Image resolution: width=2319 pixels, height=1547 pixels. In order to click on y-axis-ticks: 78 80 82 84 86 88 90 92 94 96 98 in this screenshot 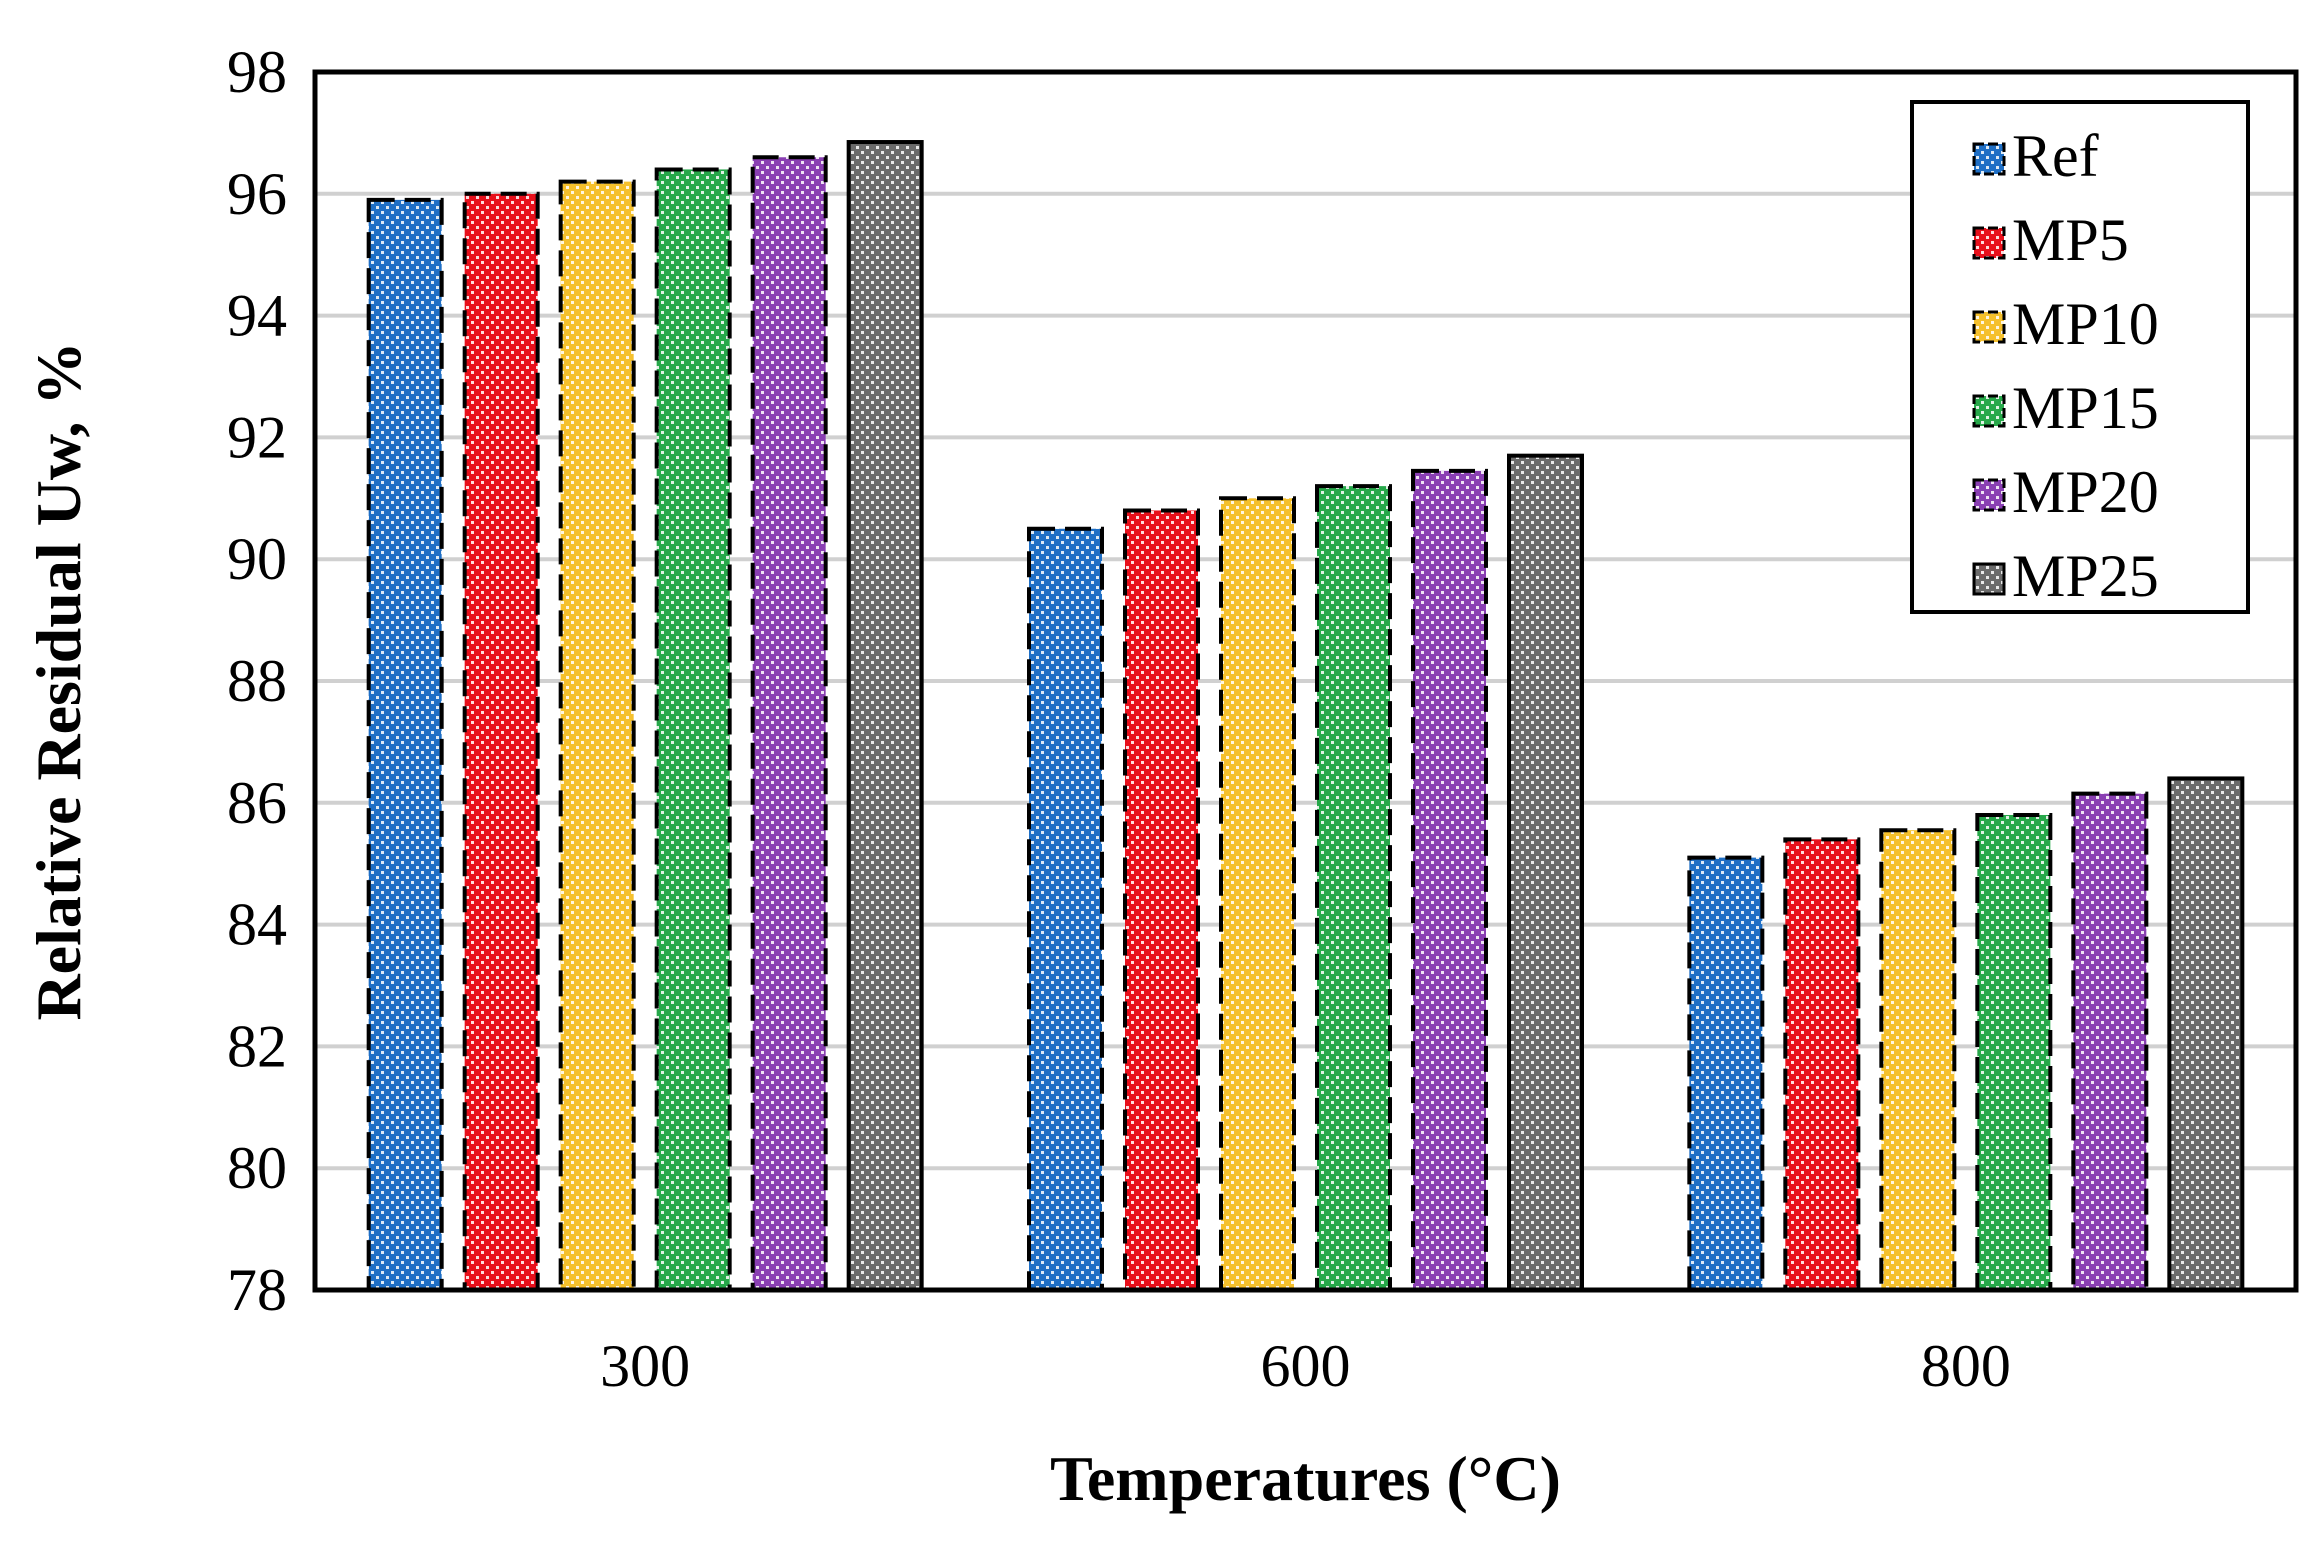, I will do `click(257, 681)`.